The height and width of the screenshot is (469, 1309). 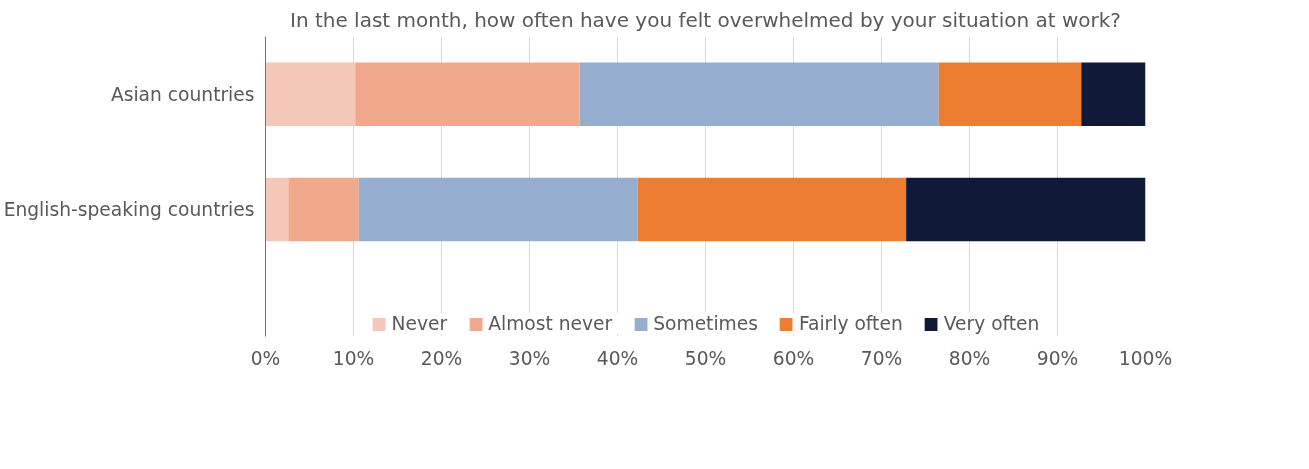 What do you see at coordinates (705, 323) in the screenshot?
I see `legend-label: Sometimes` at bounding box center [705, 323].